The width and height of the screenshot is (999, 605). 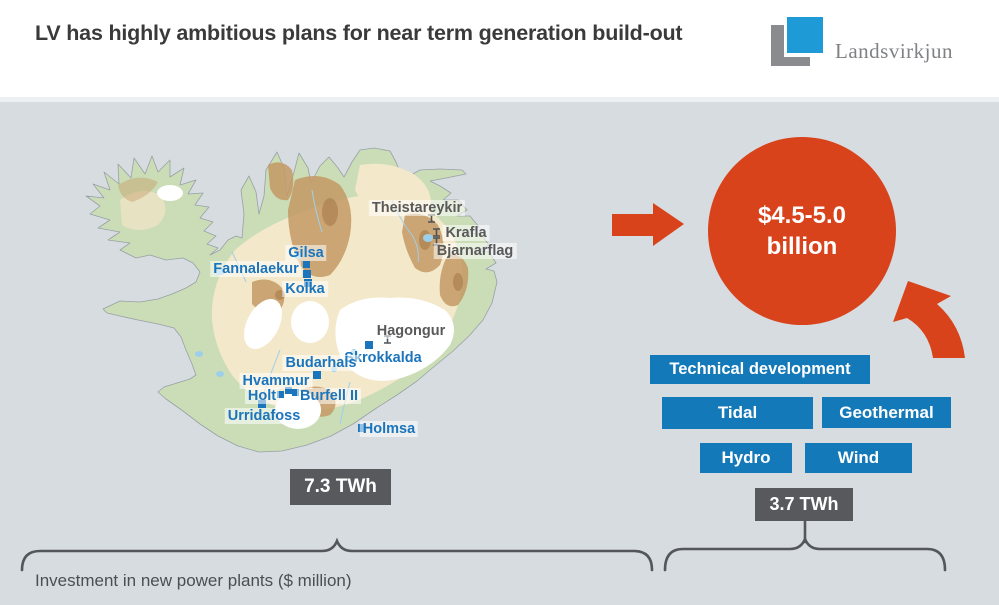 I want to click on map-label-hagongur: Hagongur, so click(x=411, y=331).